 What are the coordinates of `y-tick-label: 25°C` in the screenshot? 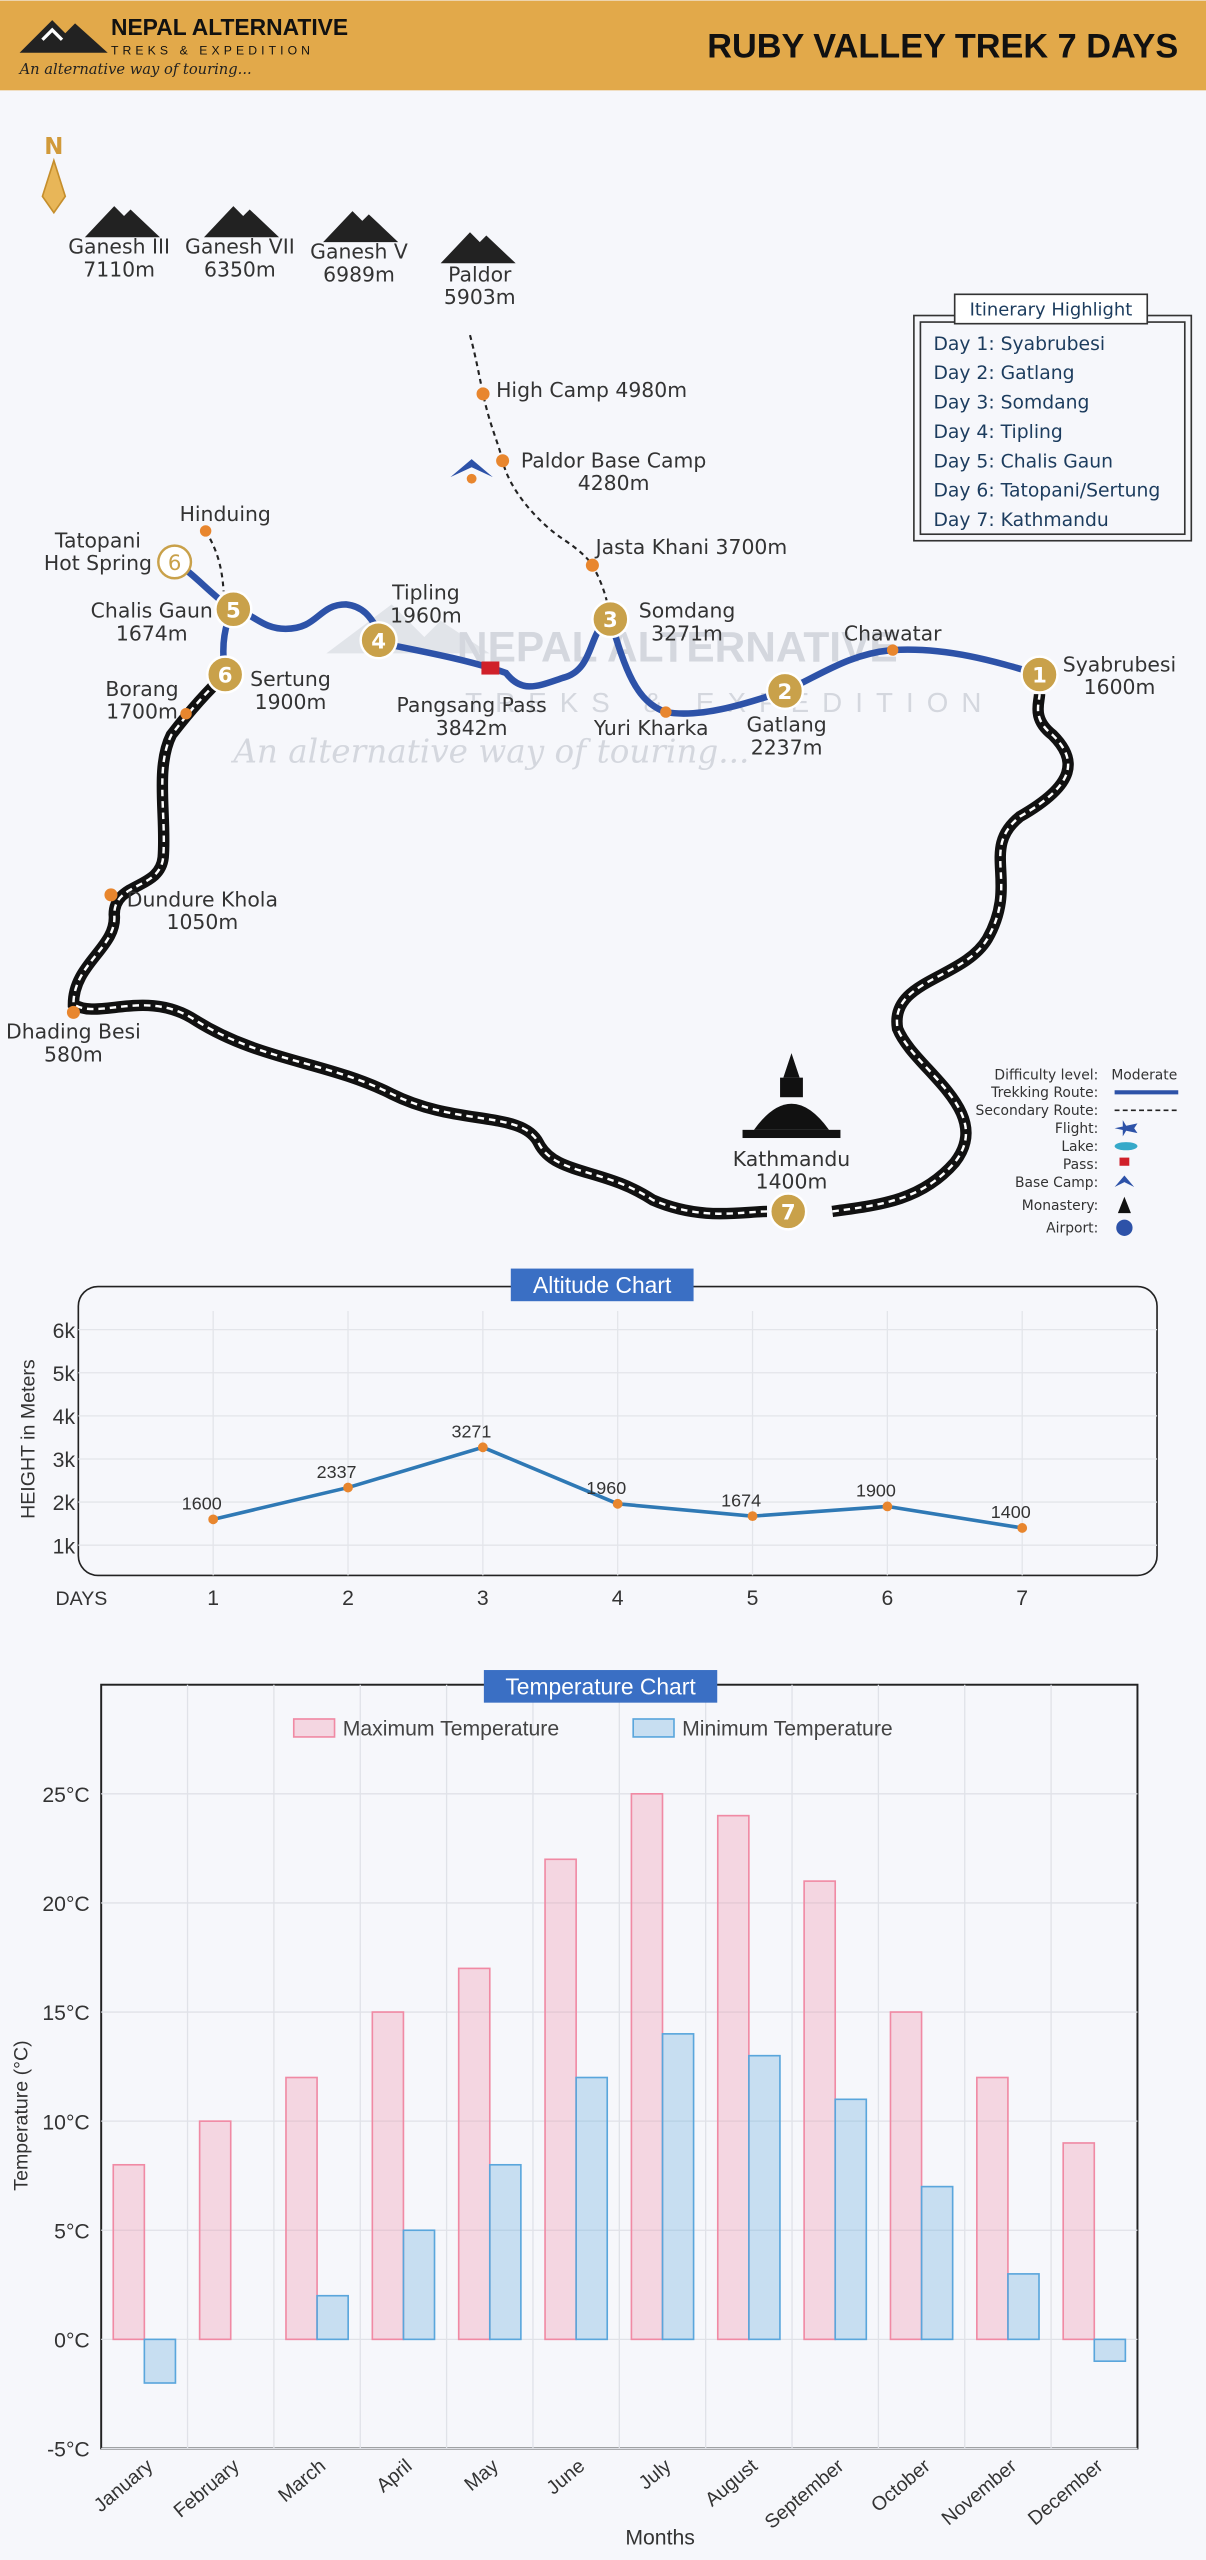 It's located at (65, 1795).